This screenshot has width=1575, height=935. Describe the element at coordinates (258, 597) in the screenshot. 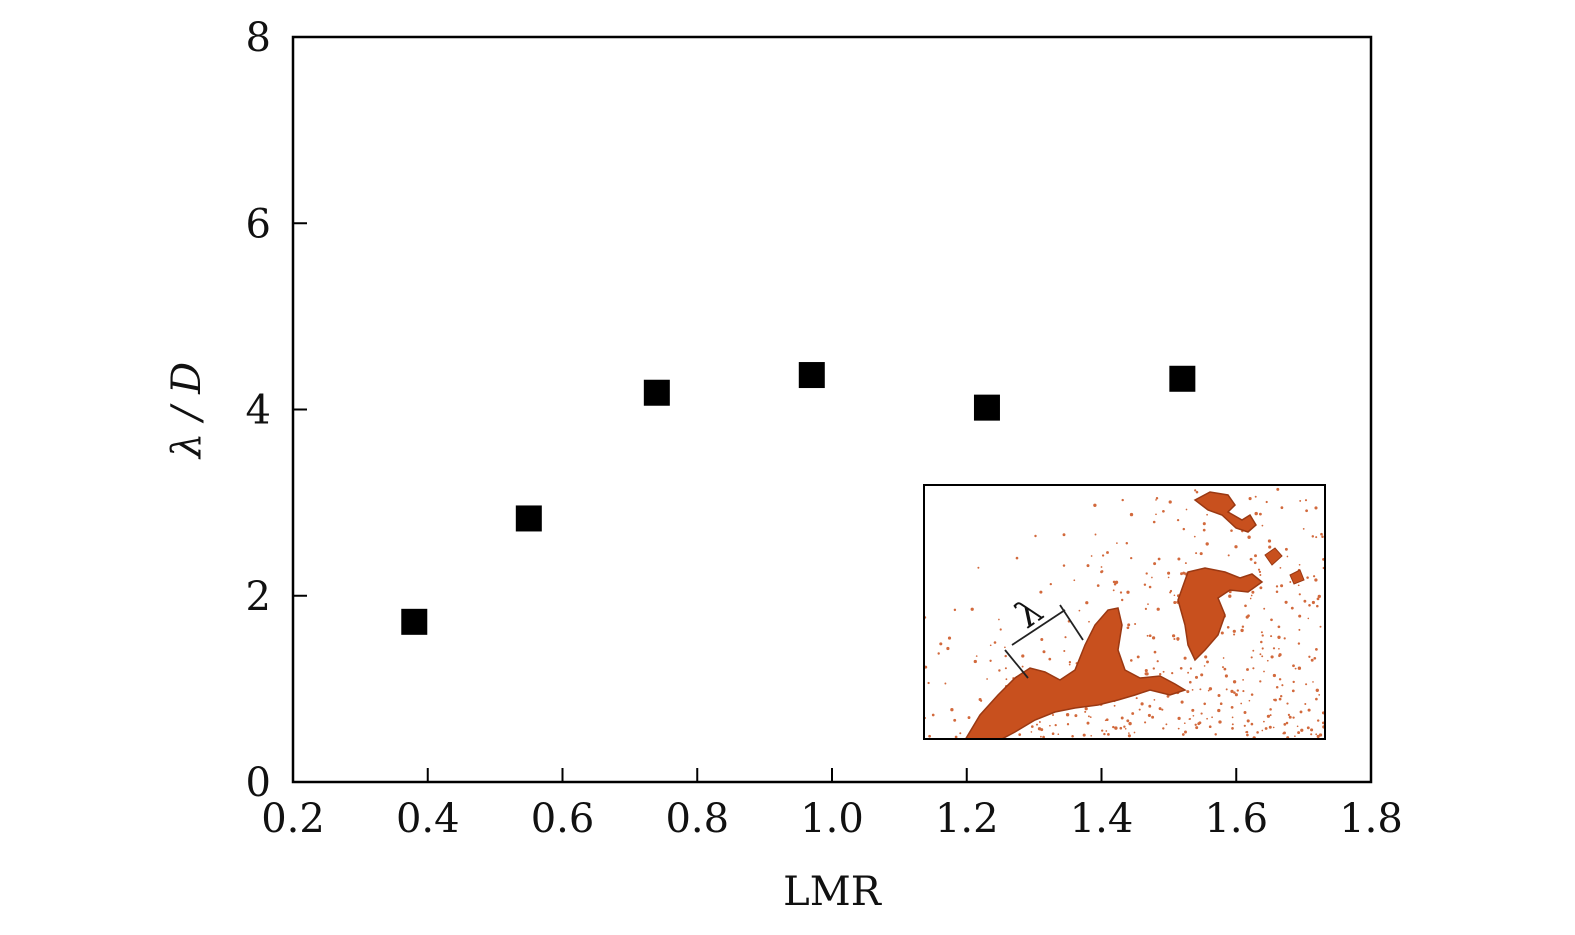

I see `y-tick-label: 2` at that location.